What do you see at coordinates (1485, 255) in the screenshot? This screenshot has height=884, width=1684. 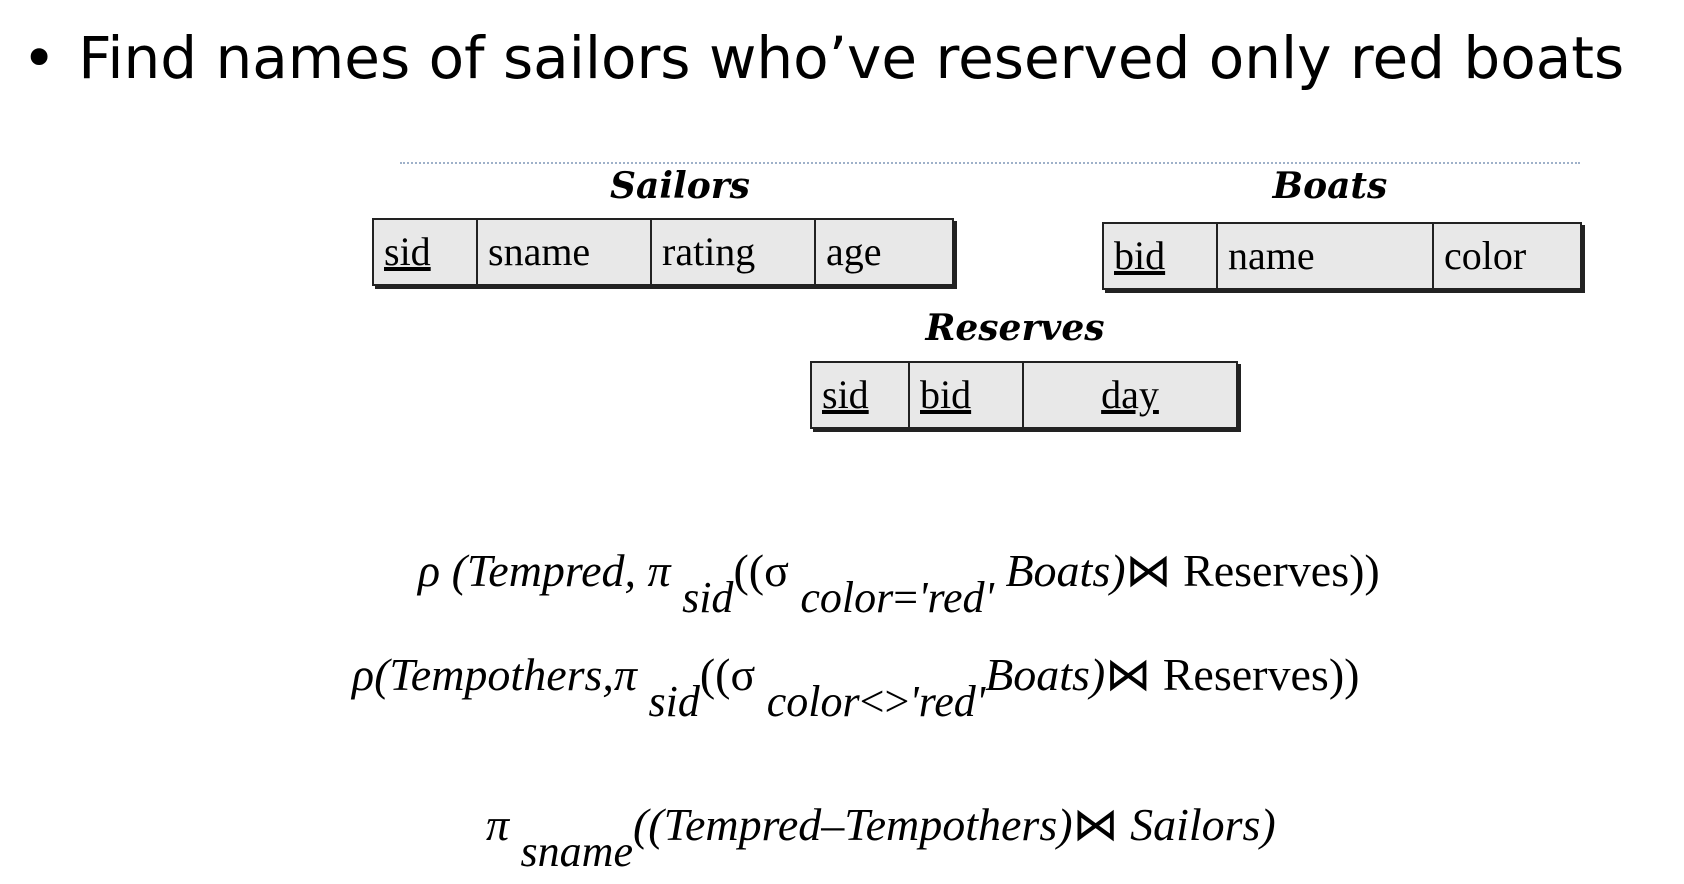 I see `boats-field-color: color` at bounding box center [1485, 255].